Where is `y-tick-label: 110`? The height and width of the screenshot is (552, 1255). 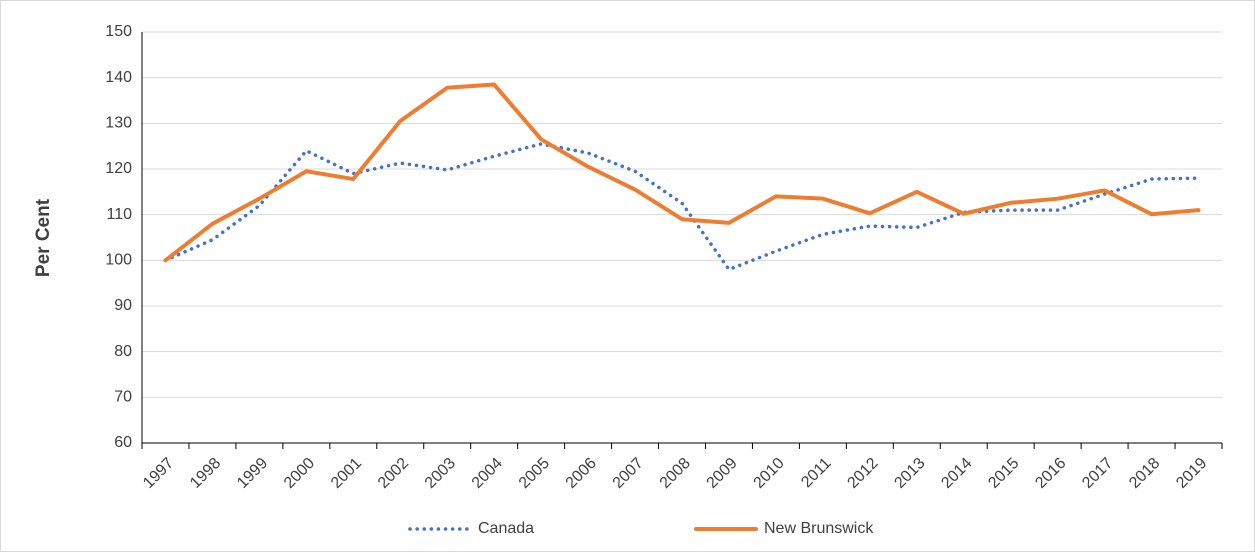
y-tick-label: 110 is located at coordinates (119, 214).